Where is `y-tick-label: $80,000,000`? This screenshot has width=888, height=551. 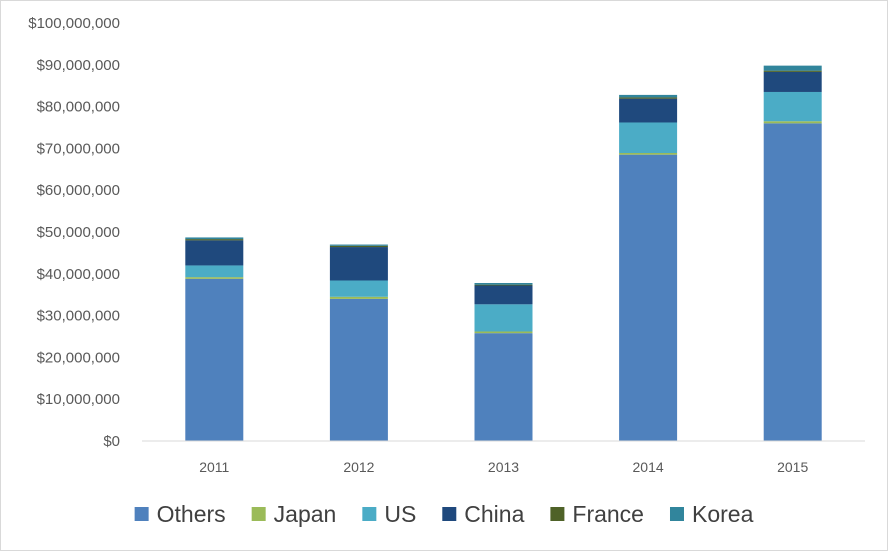
y-tick-label: $80,000,000 is located at coordinates (78, 107).